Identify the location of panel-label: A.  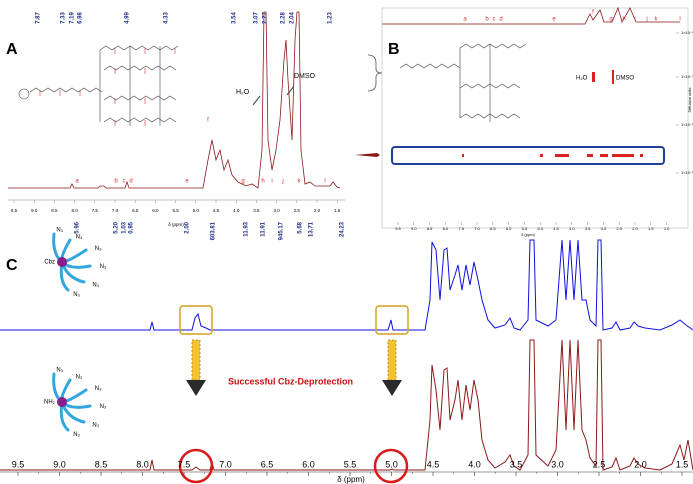
(12, 49).